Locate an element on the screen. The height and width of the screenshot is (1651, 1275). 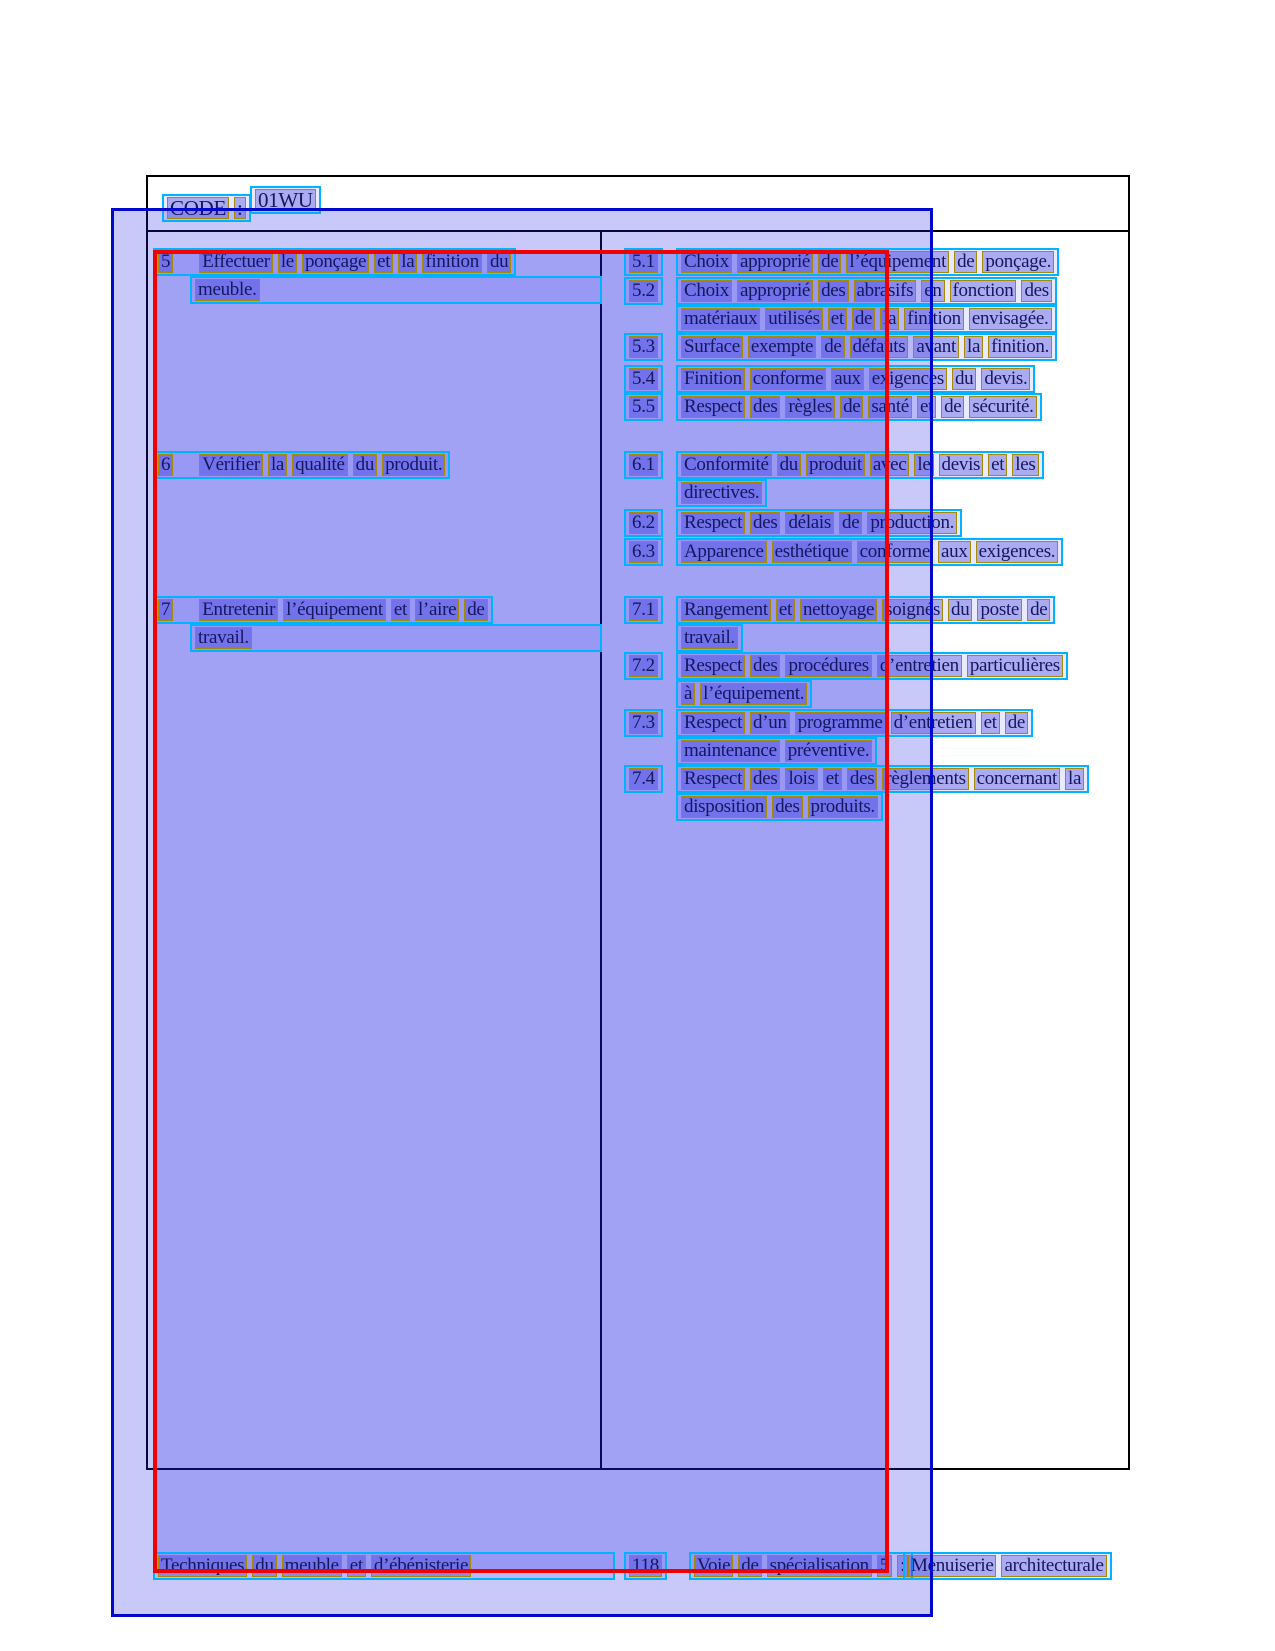
ocr-word-box: exigences. is located at coordinates (1017, 552).